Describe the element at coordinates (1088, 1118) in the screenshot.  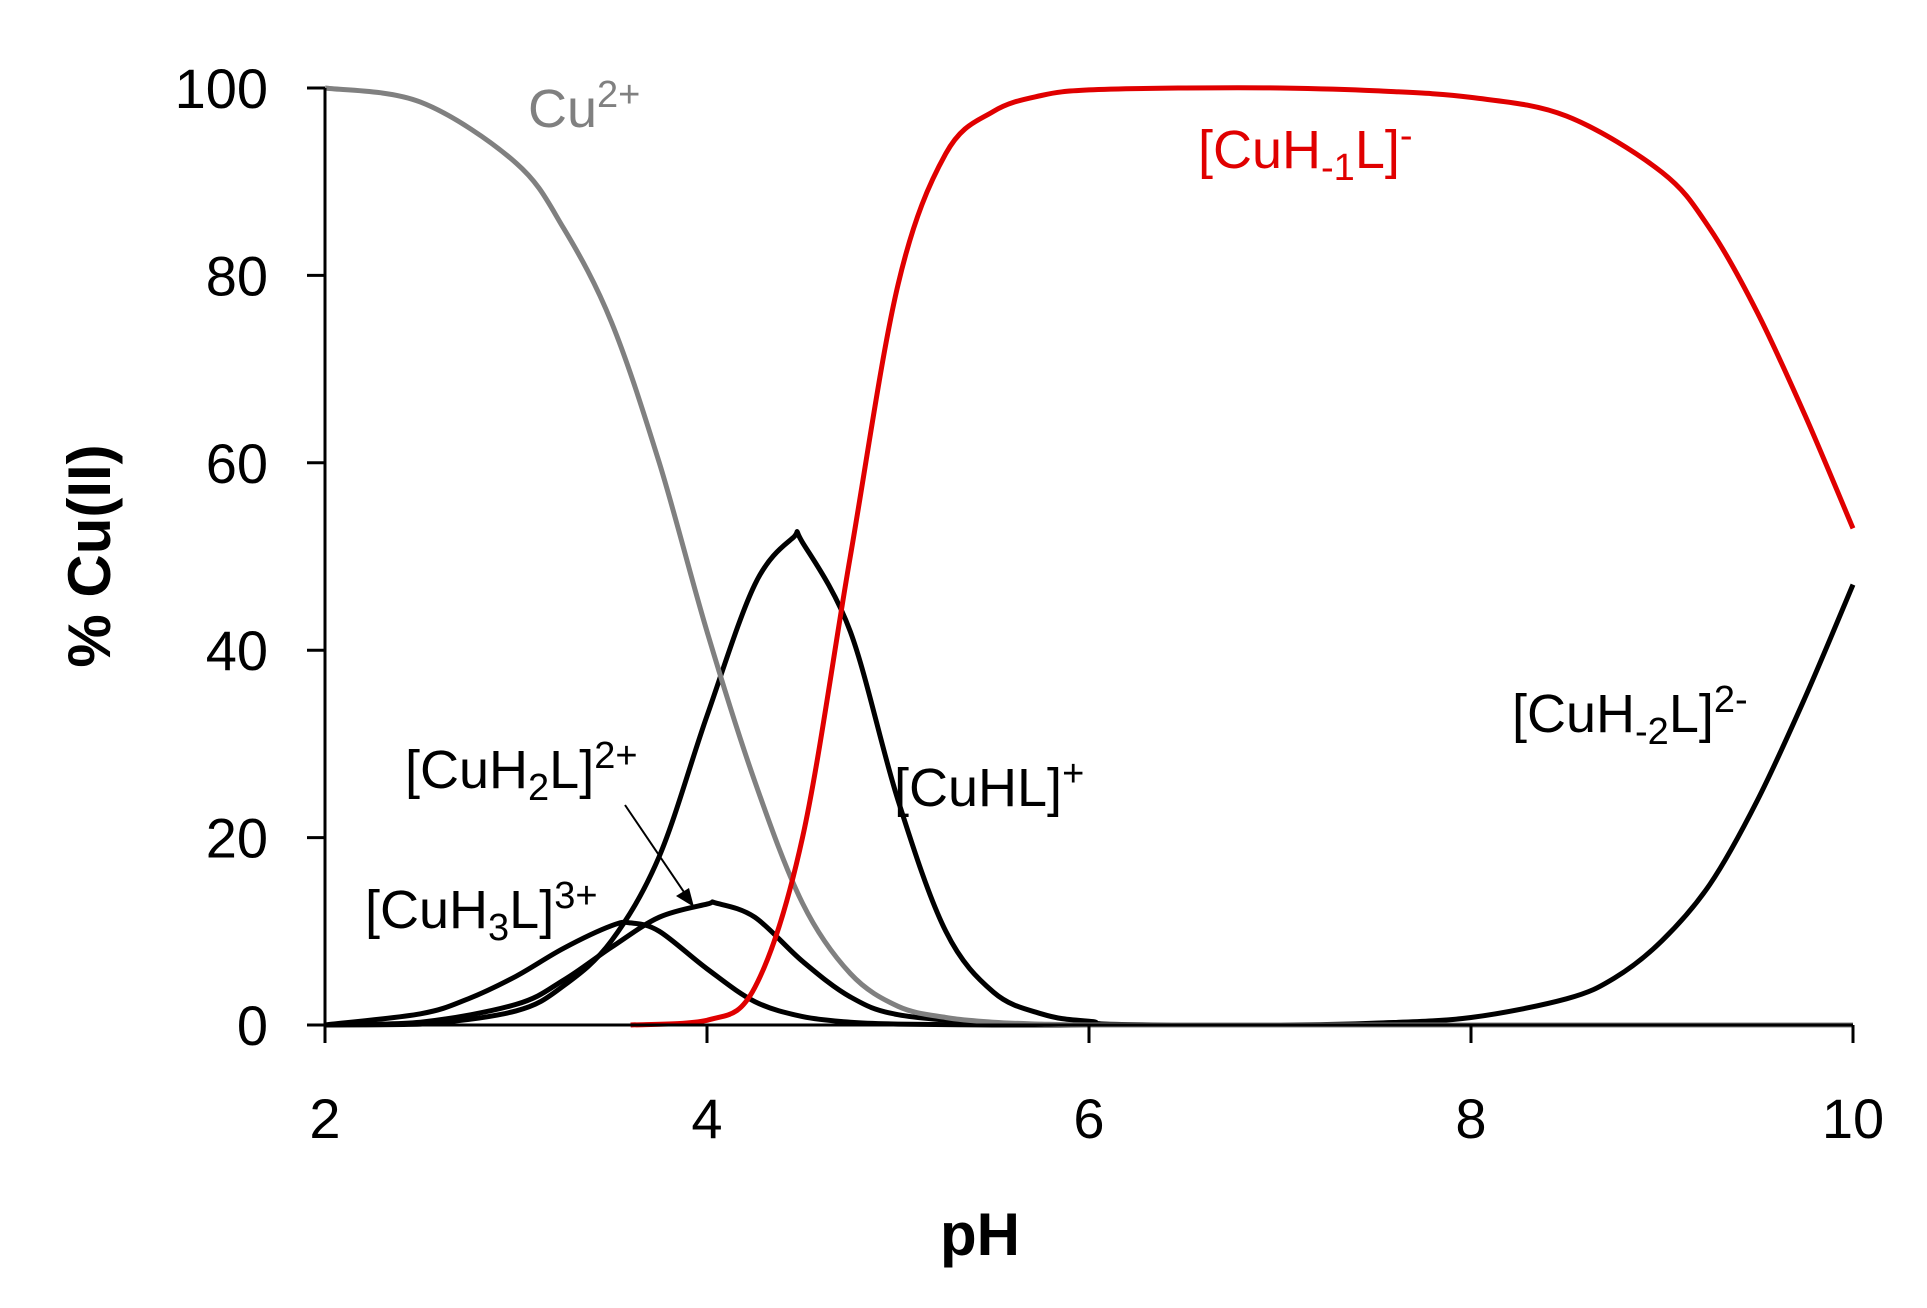
I see `x-tick-label: 6` at that location.